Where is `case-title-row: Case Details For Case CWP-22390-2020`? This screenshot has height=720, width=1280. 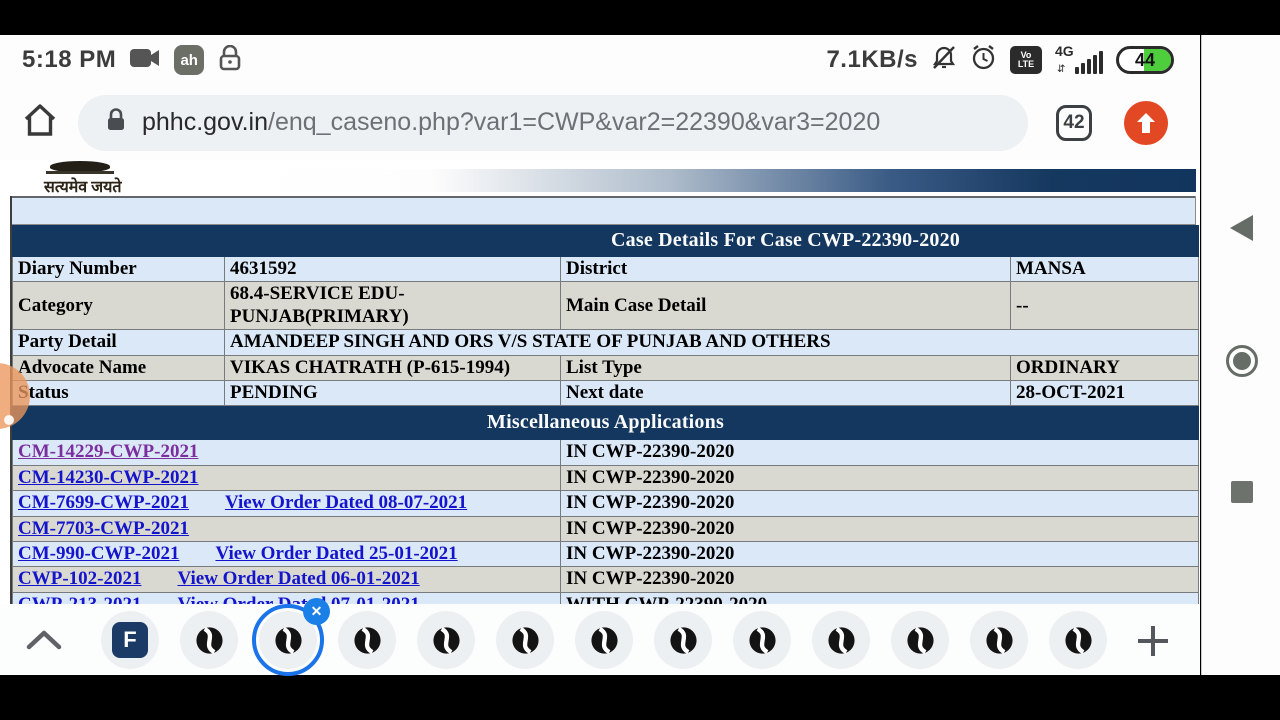
case-title-row: Case Details For Case CWP-22390-2020 is located at coordinates (605, 241).